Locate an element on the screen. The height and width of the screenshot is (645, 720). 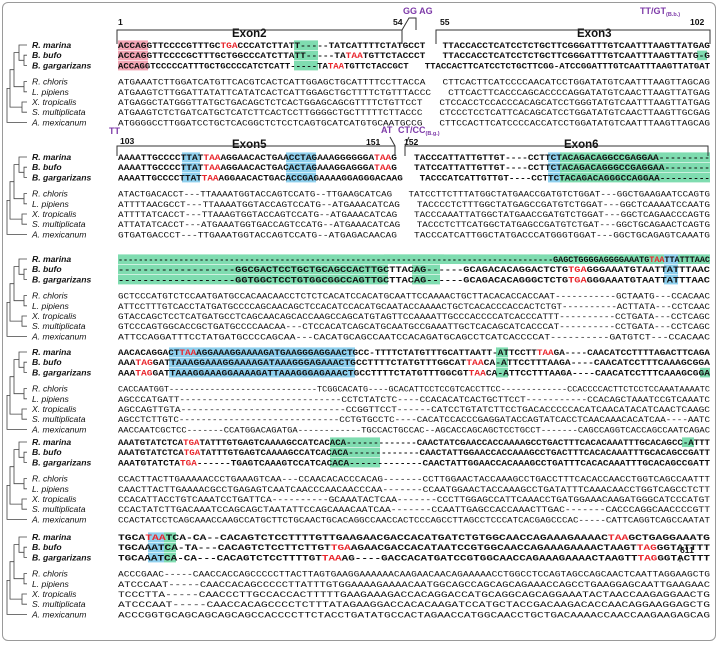
pos-152: 152 is located at coordinates (411, 142).